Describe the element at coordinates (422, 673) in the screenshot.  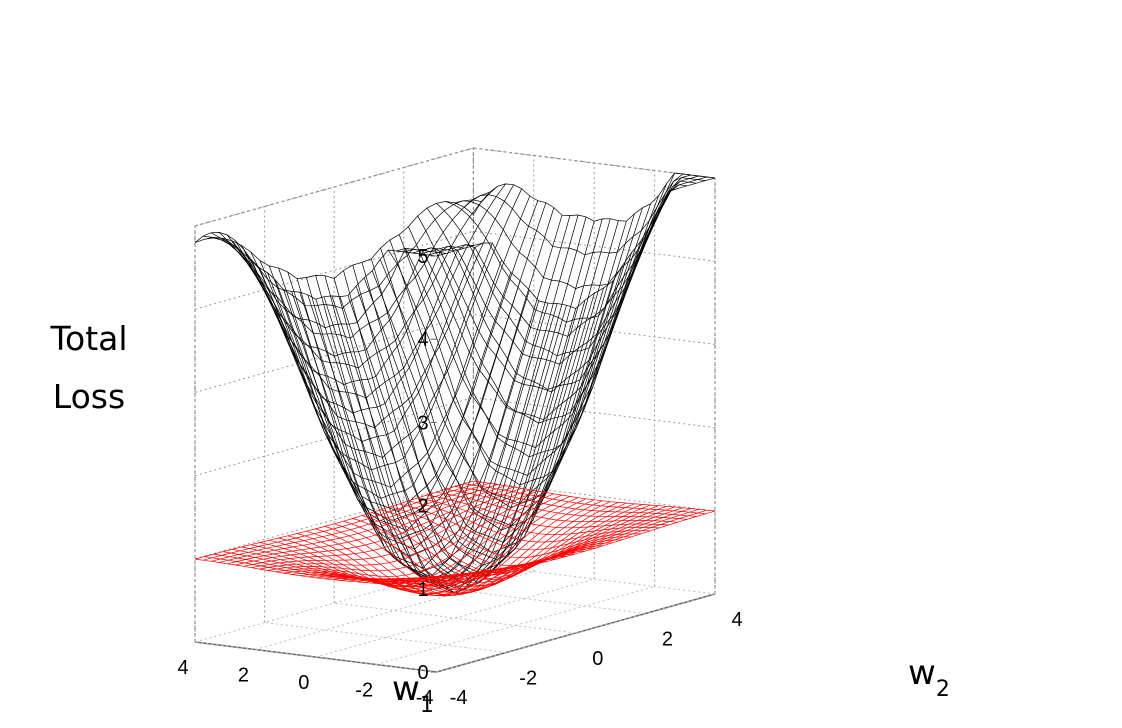
I see `z-tick-label: 0` at that location.